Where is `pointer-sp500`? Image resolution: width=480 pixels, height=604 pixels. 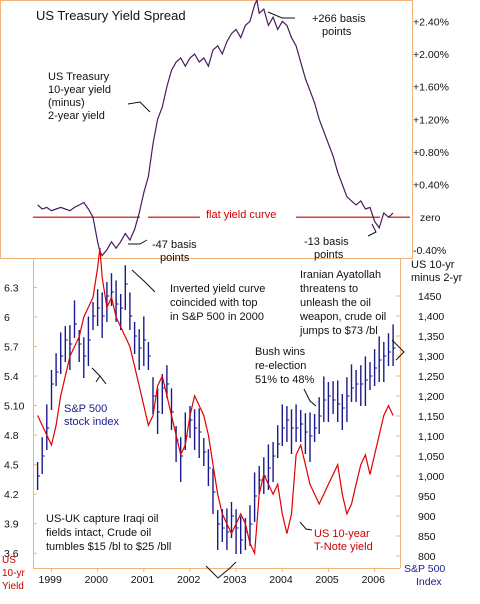 pointer-sp500 is located at coordinates (99, 376).